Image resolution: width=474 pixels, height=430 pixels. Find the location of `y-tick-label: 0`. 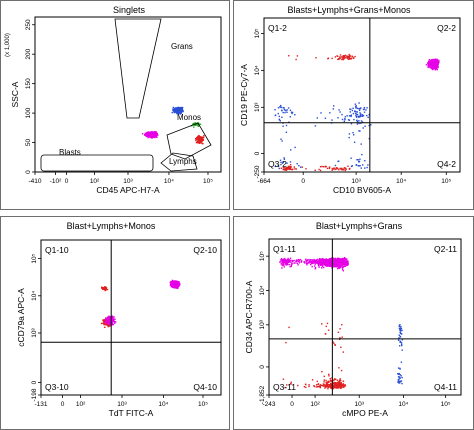

y-tick-label: 0 is located at coordinates (34, 382).